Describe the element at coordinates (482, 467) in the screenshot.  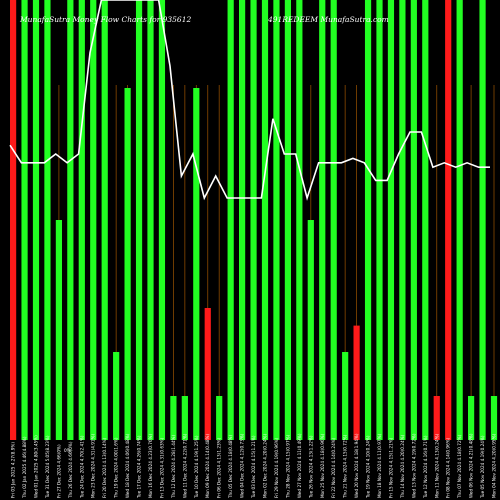
I see `date-label: Tue 05 Nov 2024 4.19(0.24%)` at that location.